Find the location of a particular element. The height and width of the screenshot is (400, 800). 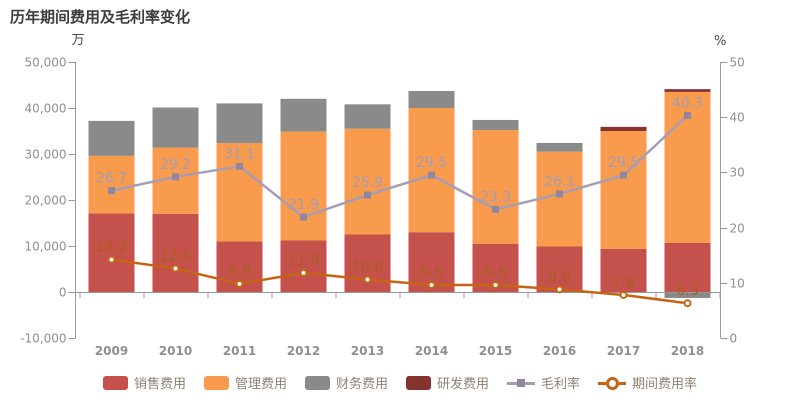

marker-gross-margin-2015 is located at coordinates (495, 209).